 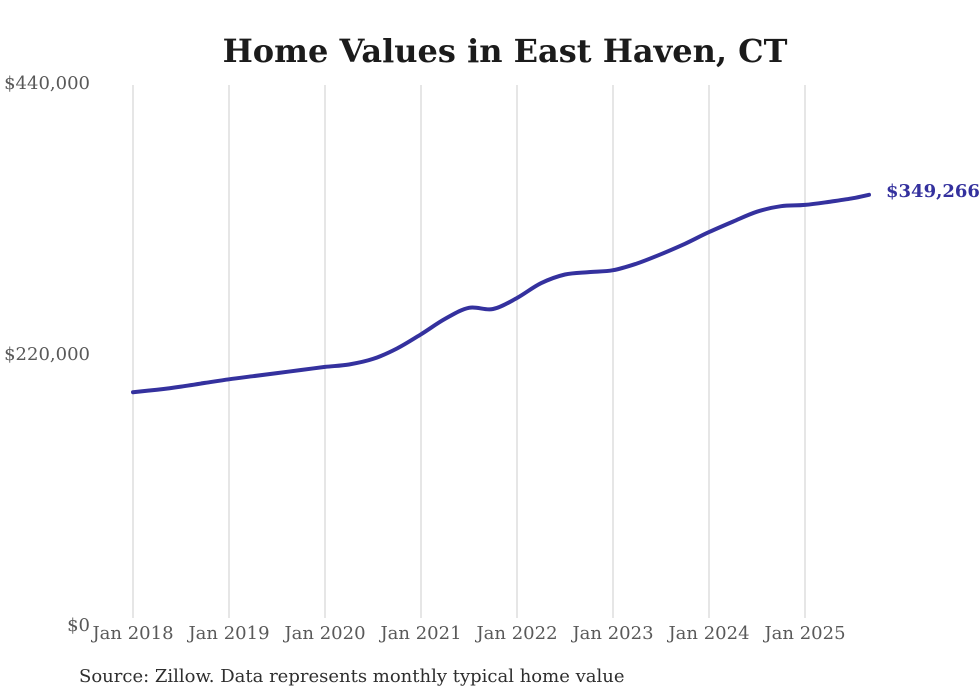 What do you see at coordinates (505, 51) in the screenshot?
I see `chart-title: Home Values in East Haven, CT` at bounding box center [505, 51].